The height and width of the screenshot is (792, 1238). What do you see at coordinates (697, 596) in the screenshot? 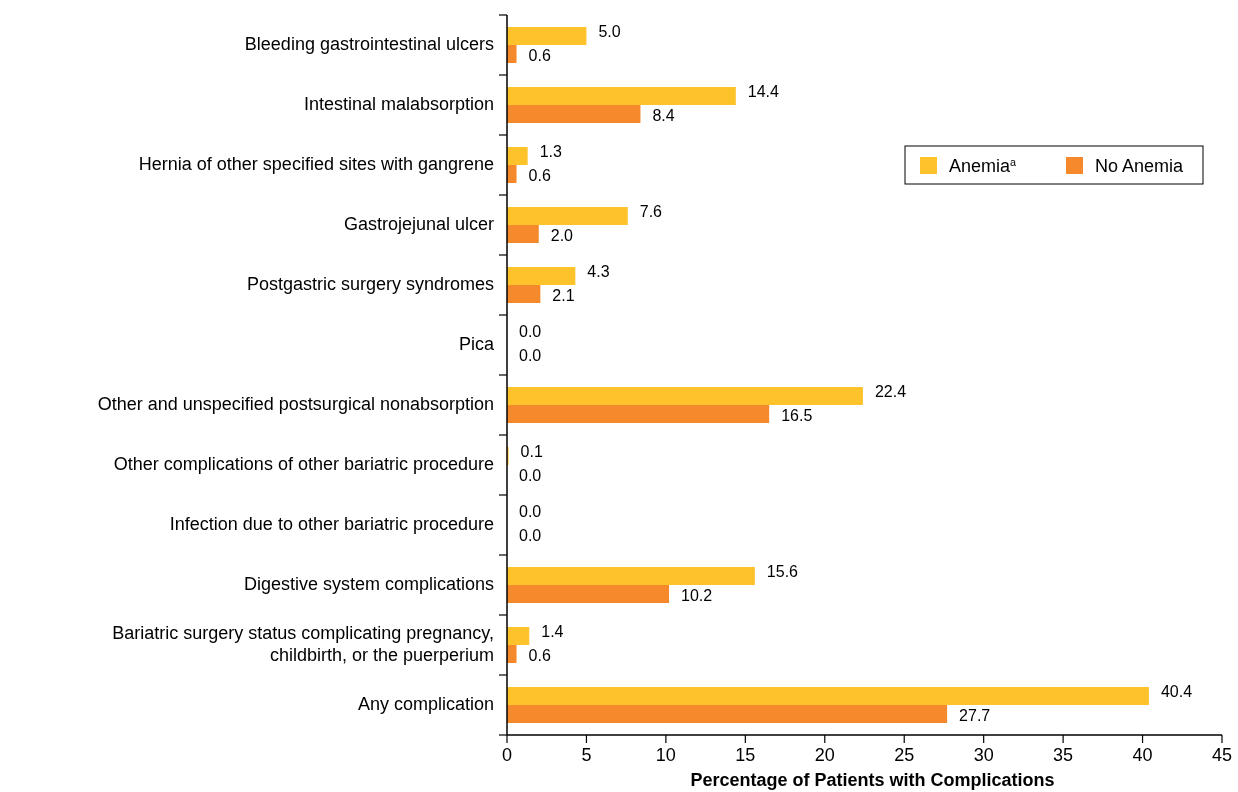
I see `data-label: 10.2` at bounding box center [697, 596].